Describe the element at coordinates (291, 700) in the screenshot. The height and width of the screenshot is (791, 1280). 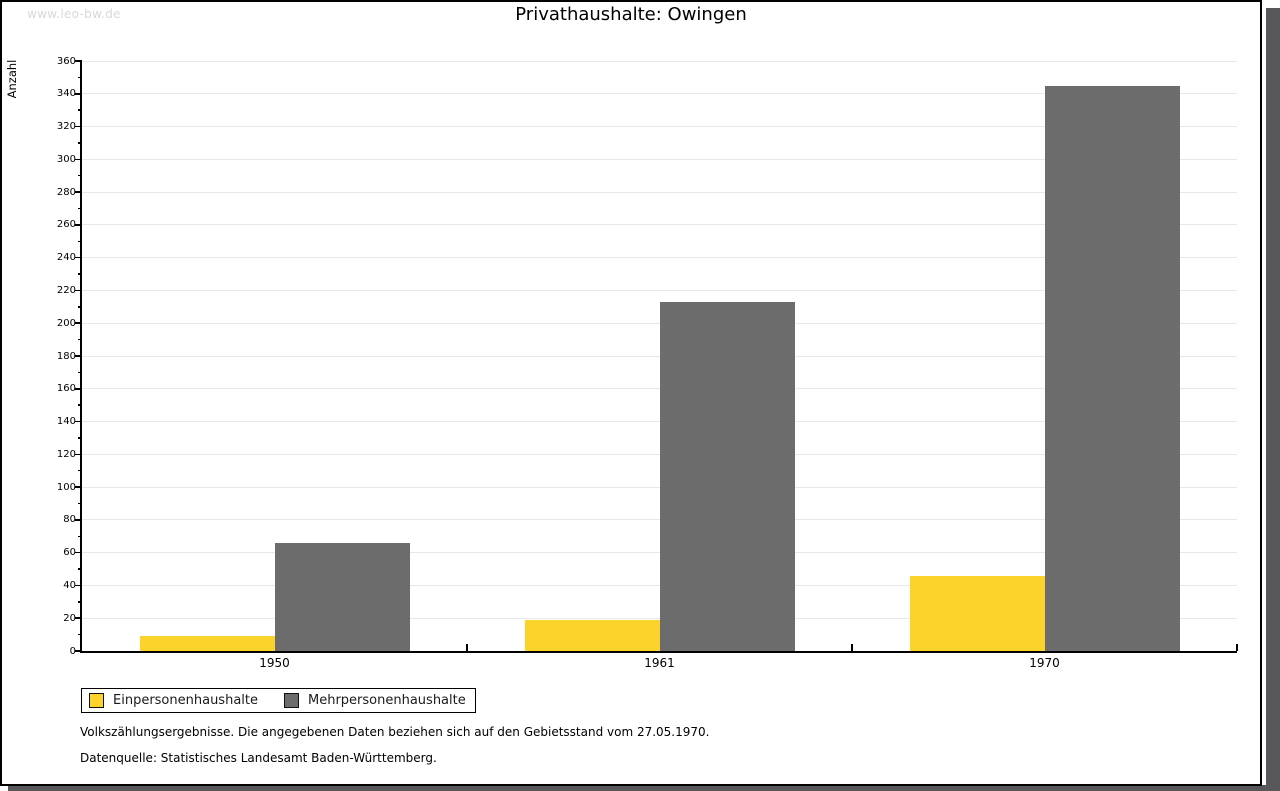
I see `legend-swatch-mehrpersonenhaushalte` at that location.